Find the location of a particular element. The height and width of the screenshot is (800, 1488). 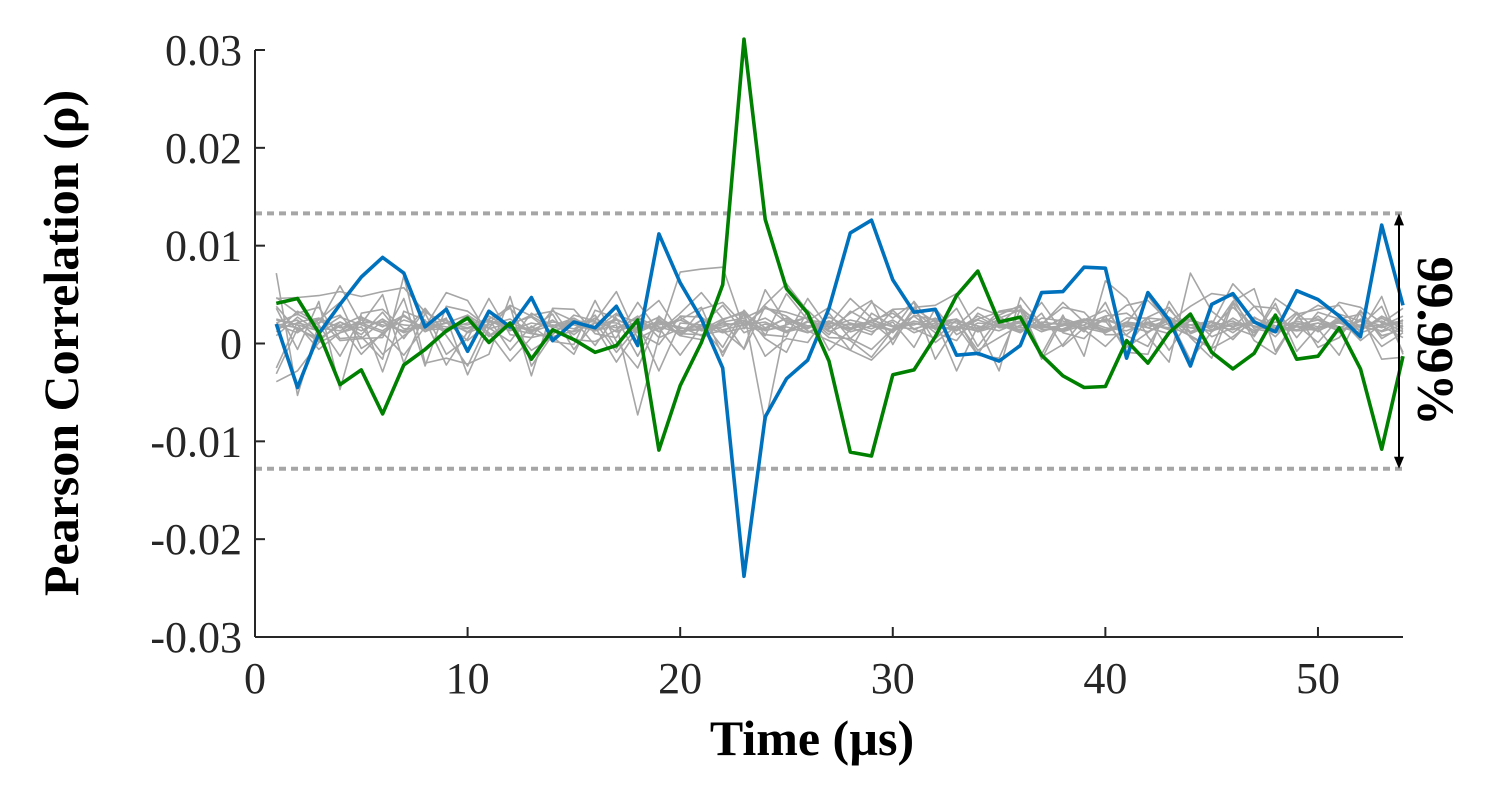

confidence-label: 99.99% is located at coordinates (1434, 341).